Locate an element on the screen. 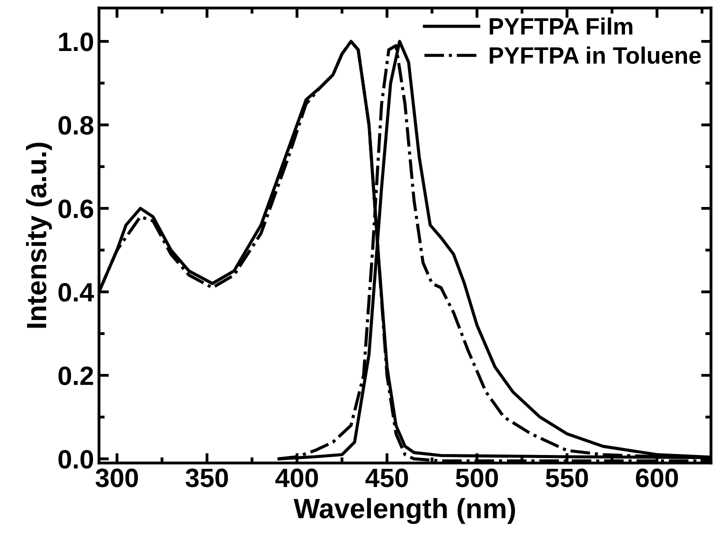  y-tick-label: 0.0 is located at coordinates (76, 459).